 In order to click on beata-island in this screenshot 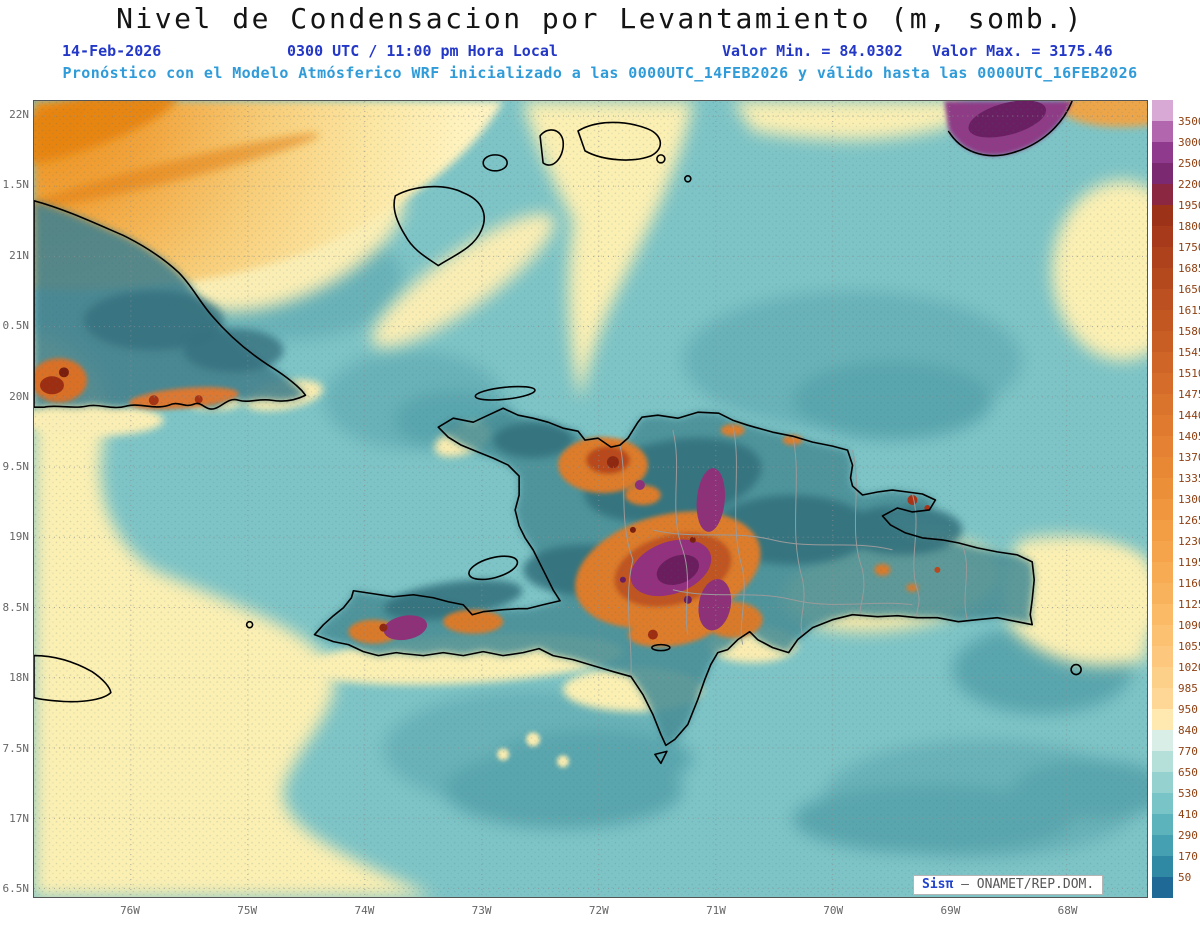, I will do `click(661, 757)`.